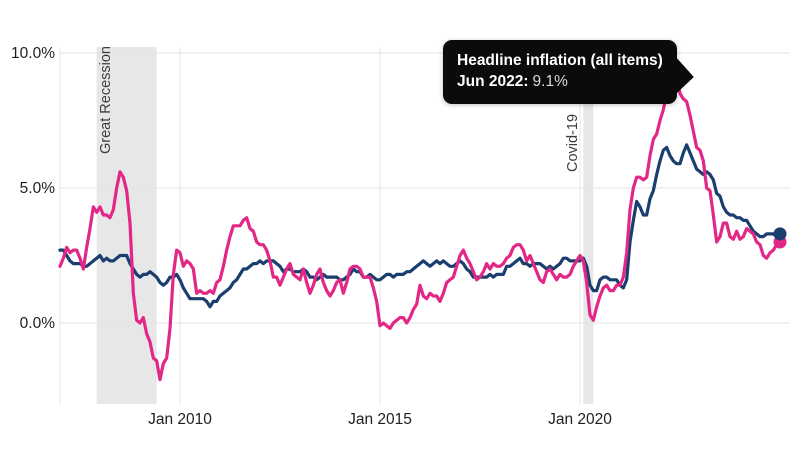 This screenshot has width=811, height=457. What do you see at coordinates (493, 81) in the screenshot?
I see `tooltip-date: Jun 2022:` at bounding box center [493, 81].